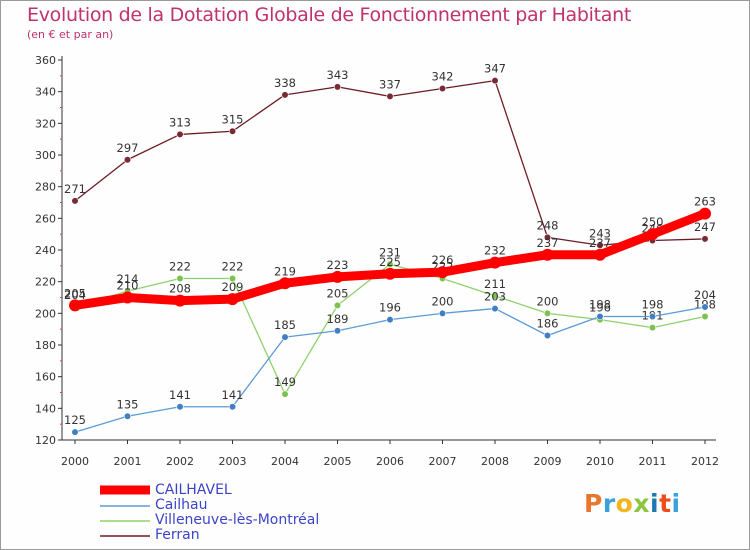 This screenshot has height=550, width=750. What do you see at coordinates (495, 69) in the screenshot?
I see `data-label-ferran: 347` at bounding box center [495, 69].